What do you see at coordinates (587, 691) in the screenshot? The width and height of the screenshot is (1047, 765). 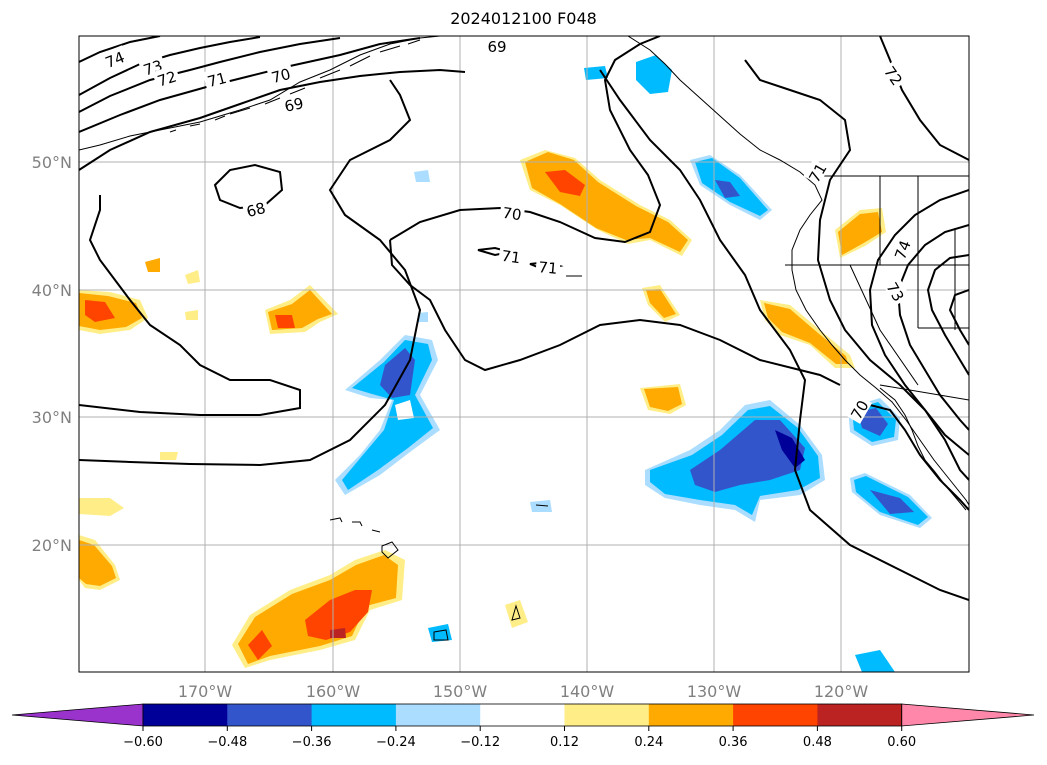 I see `lon-label: 140°W` at bounding box center [587, 691].